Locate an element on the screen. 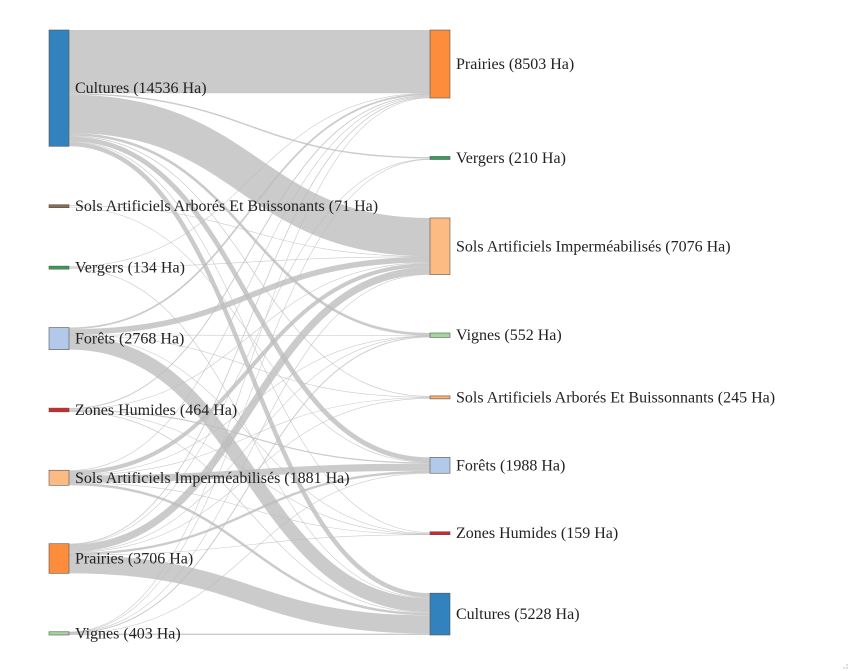 The width and height of the screenshot is (850, 671). sankey-link-vergers-to-prairies is located at coordinates (249, 180).